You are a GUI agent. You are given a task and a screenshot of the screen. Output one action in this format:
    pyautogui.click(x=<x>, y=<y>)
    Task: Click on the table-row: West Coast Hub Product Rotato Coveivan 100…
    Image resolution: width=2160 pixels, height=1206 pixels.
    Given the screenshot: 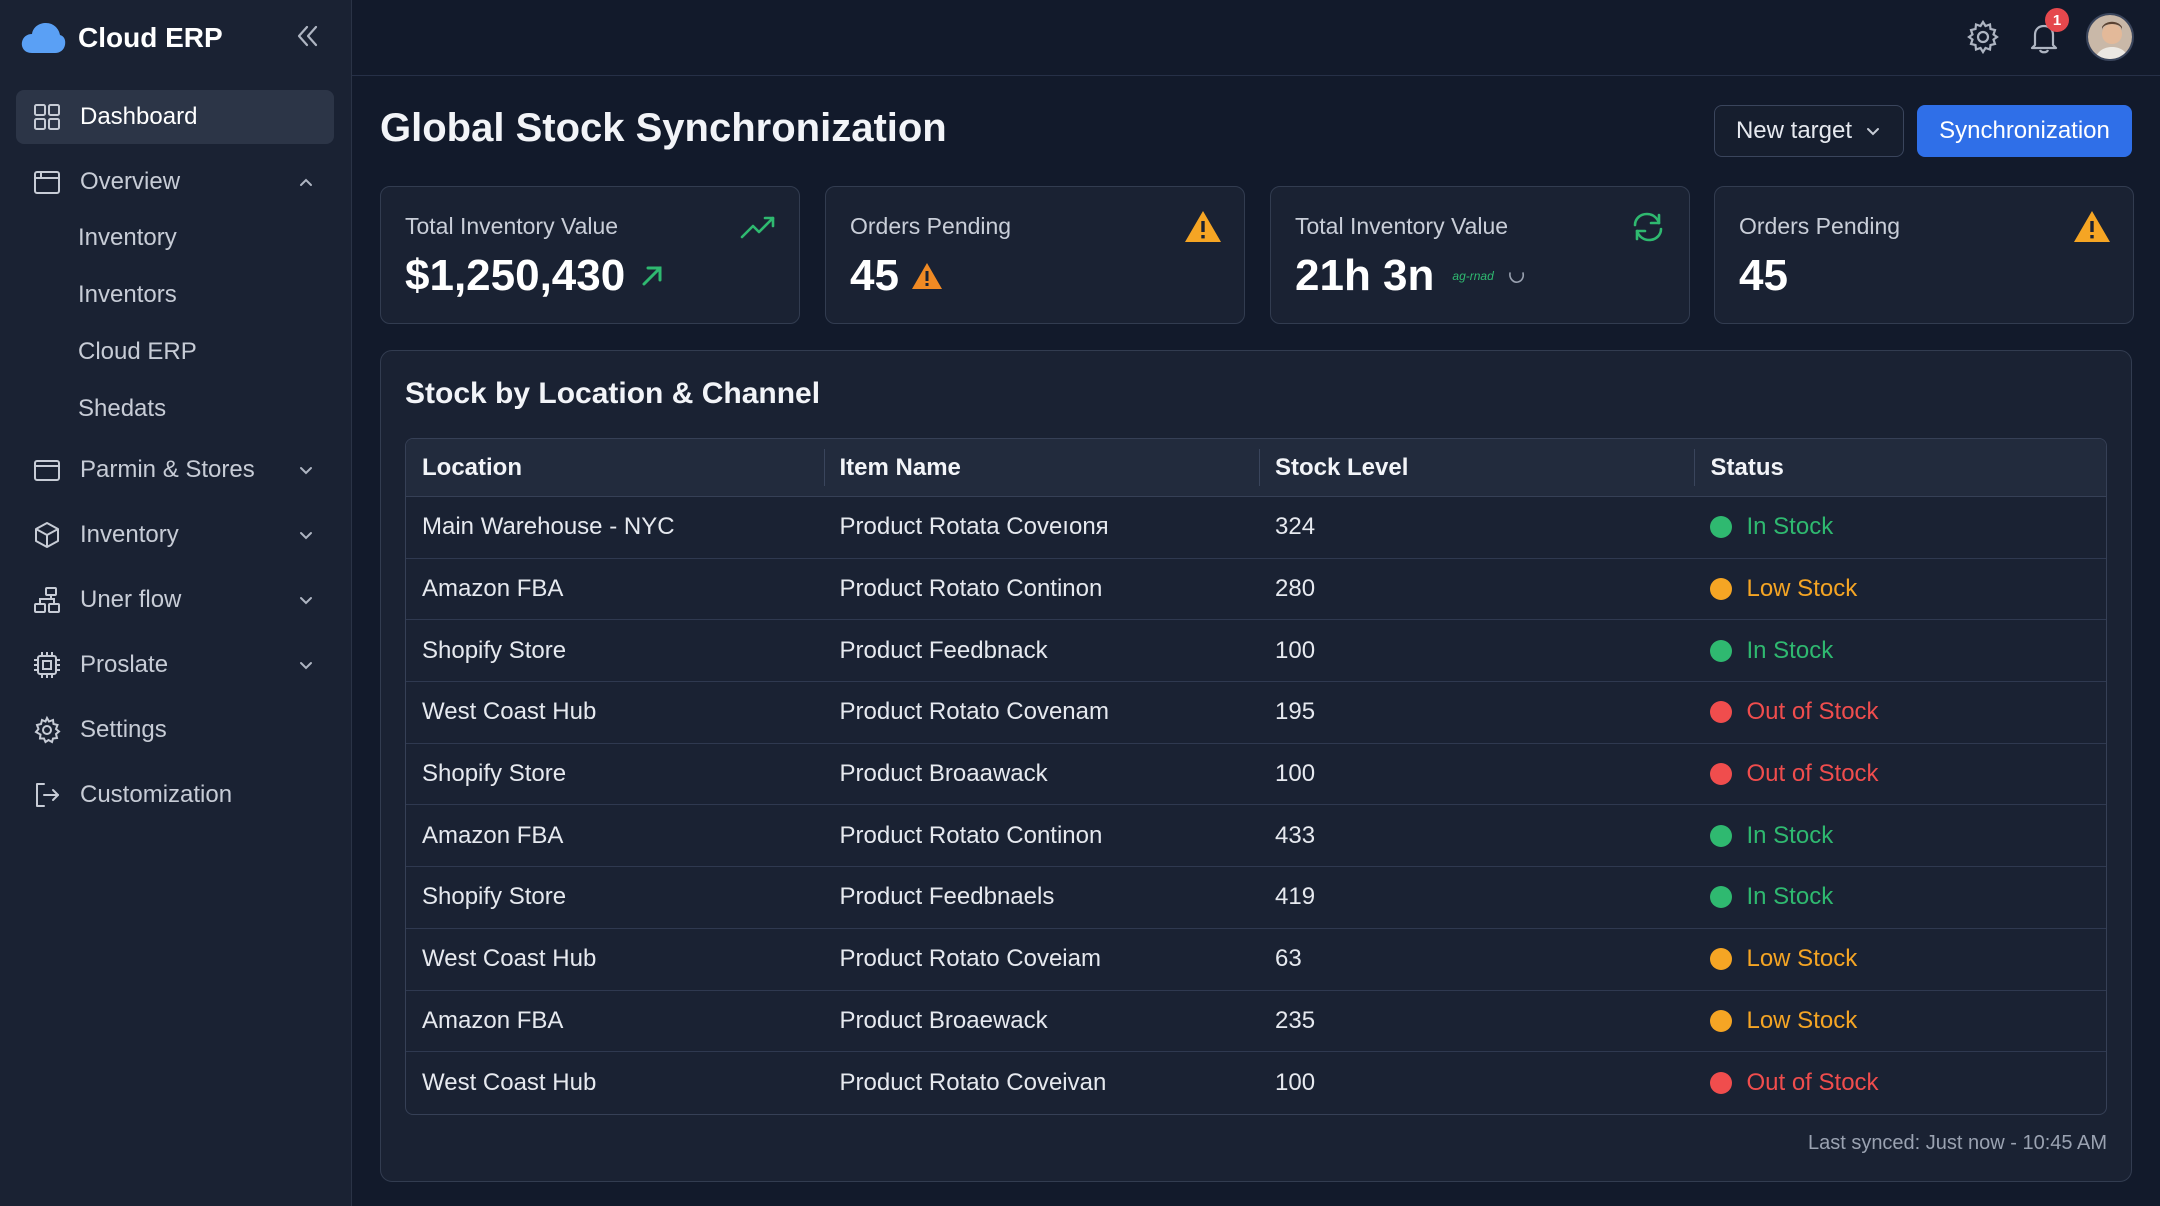 What is the action you would take?
    pyautogui.click(x=1256, y=1083)
    